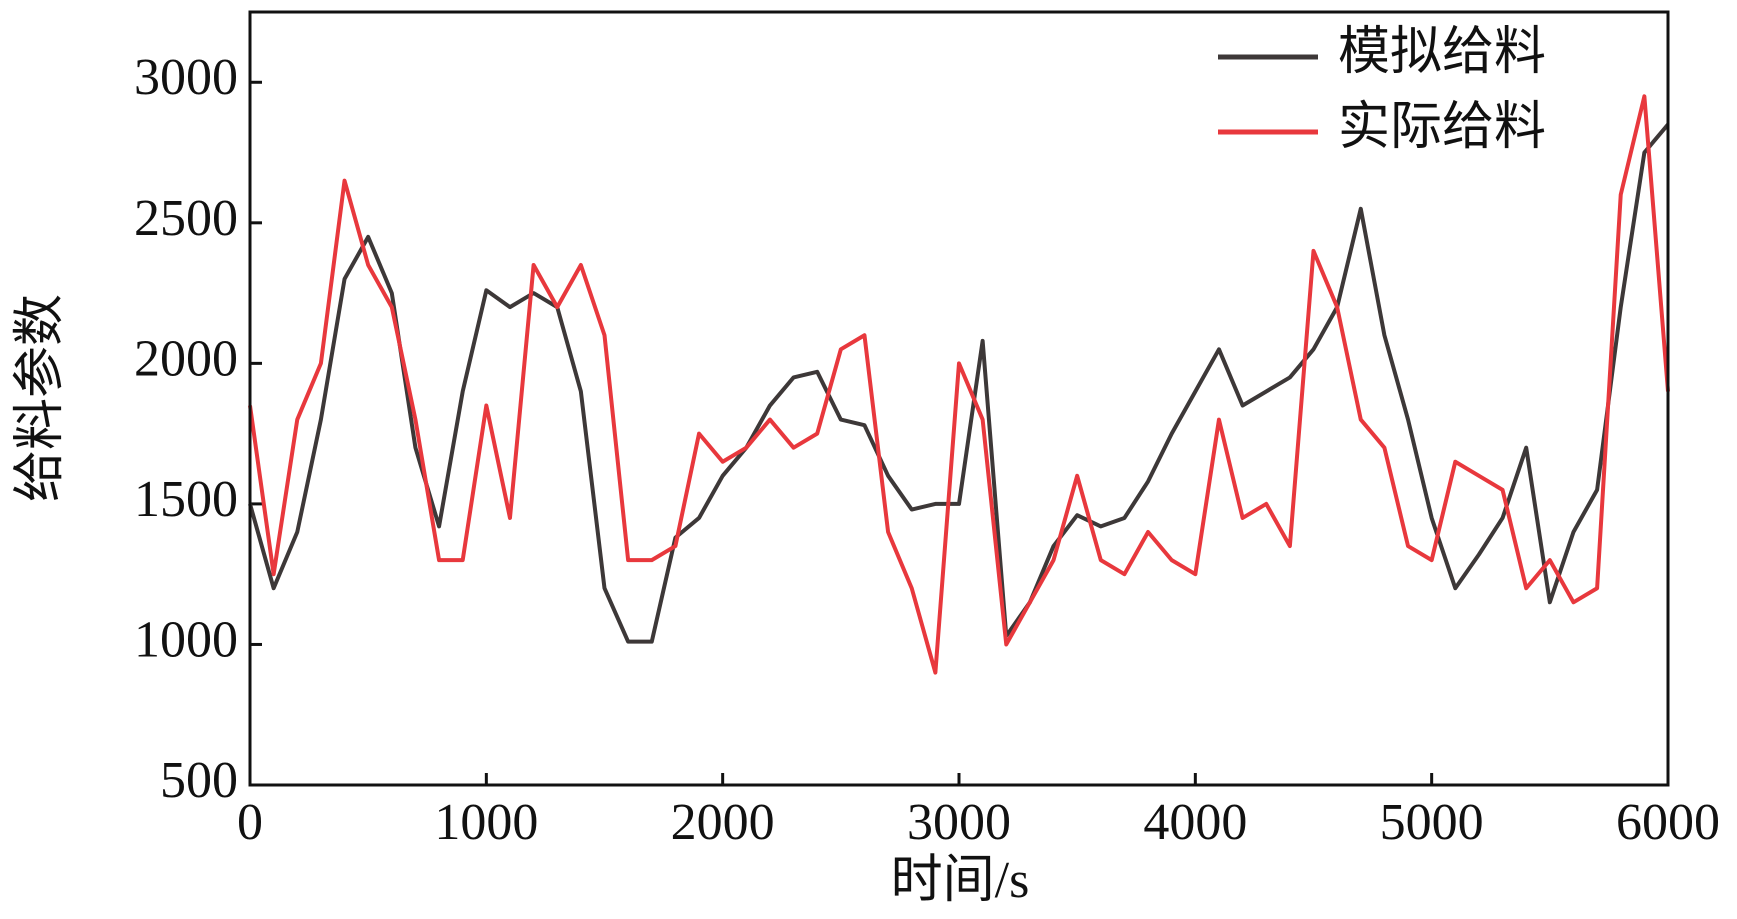  I want to click on y-tick-label: 3000, so click(186, 77).